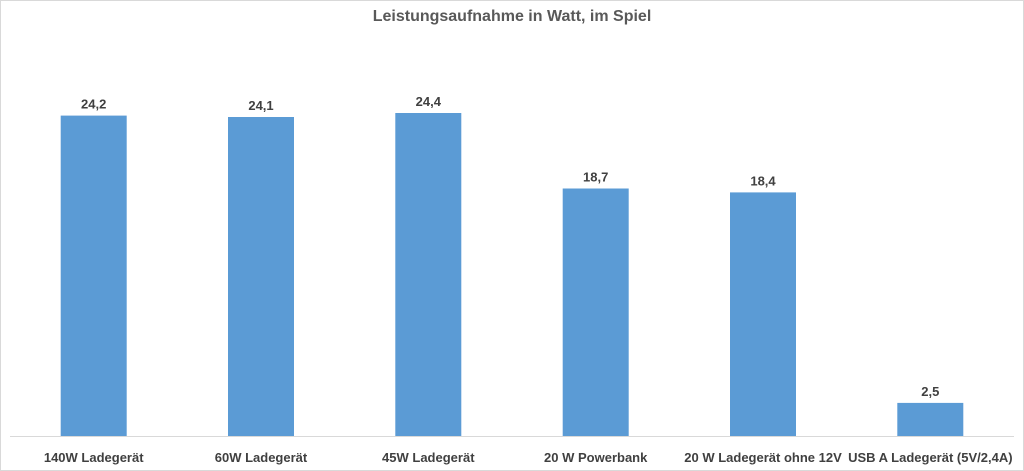 This screenshot has height=471, width=1024. What do you see at coordinates (763, 457) in the screenshot?
I see `category-label-4: 20 W Ladegerät ohne 12V` at bounding box center [763, 457].